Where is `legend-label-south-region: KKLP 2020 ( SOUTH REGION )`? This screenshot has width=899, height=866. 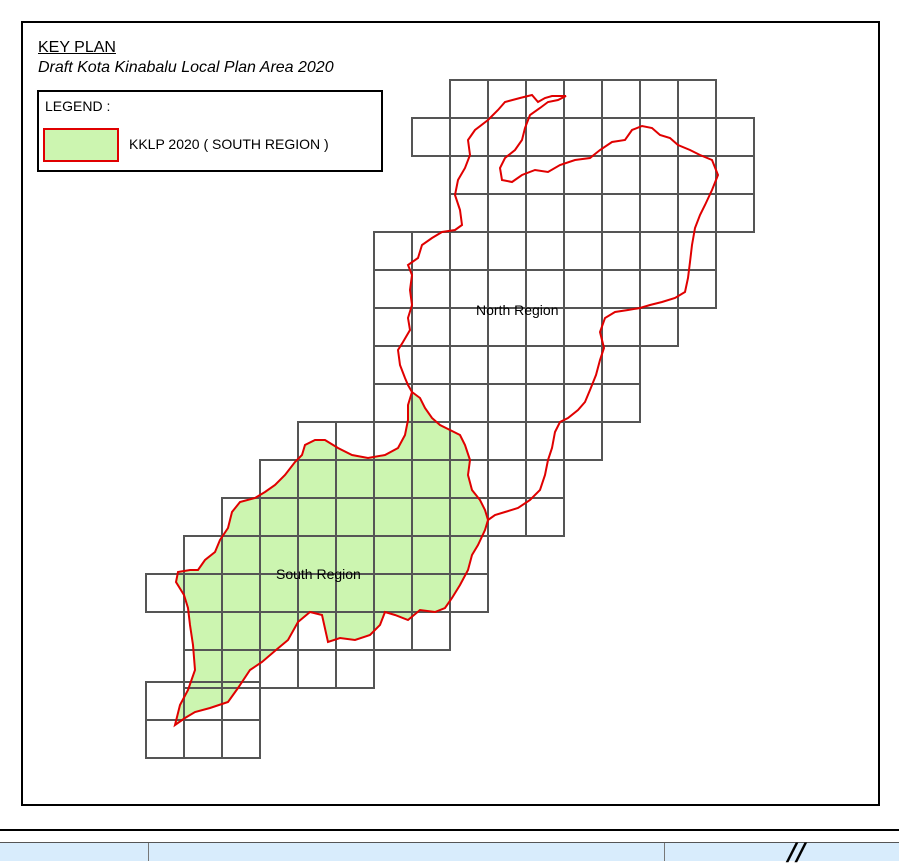 legend-label-south-region: KKLP 2020 ( SOUTH REGION ) is located at coordinates (229, 144).